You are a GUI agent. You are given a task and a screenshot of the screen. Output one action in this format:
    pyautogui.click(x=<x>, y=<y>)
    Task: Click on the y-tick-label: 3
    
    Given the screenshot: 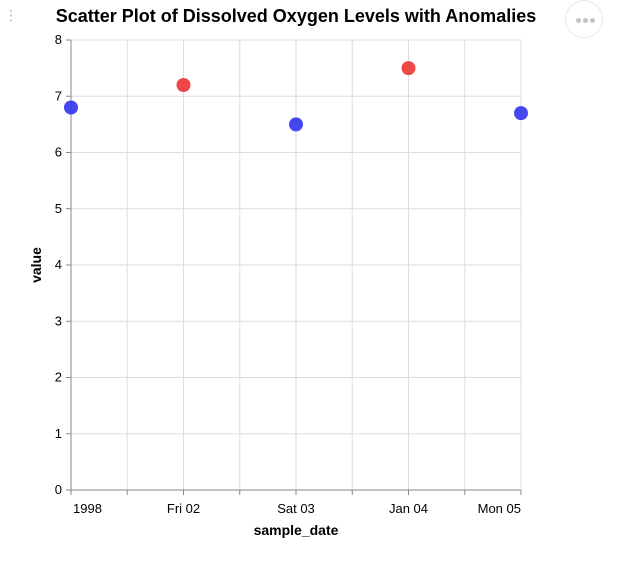 What is the action you would take?
    pyautogui.click(x=58, y=320)
    